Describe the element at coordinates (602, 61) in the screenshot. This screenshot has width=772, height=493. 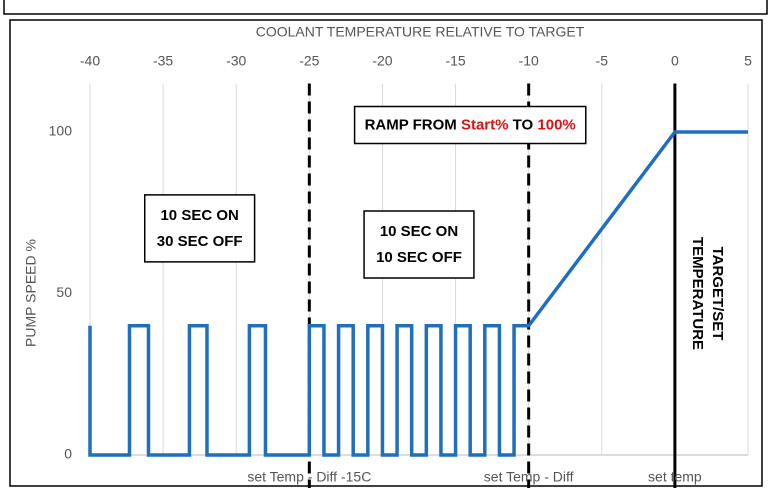
I see `x-tick-label: -5` at that location.